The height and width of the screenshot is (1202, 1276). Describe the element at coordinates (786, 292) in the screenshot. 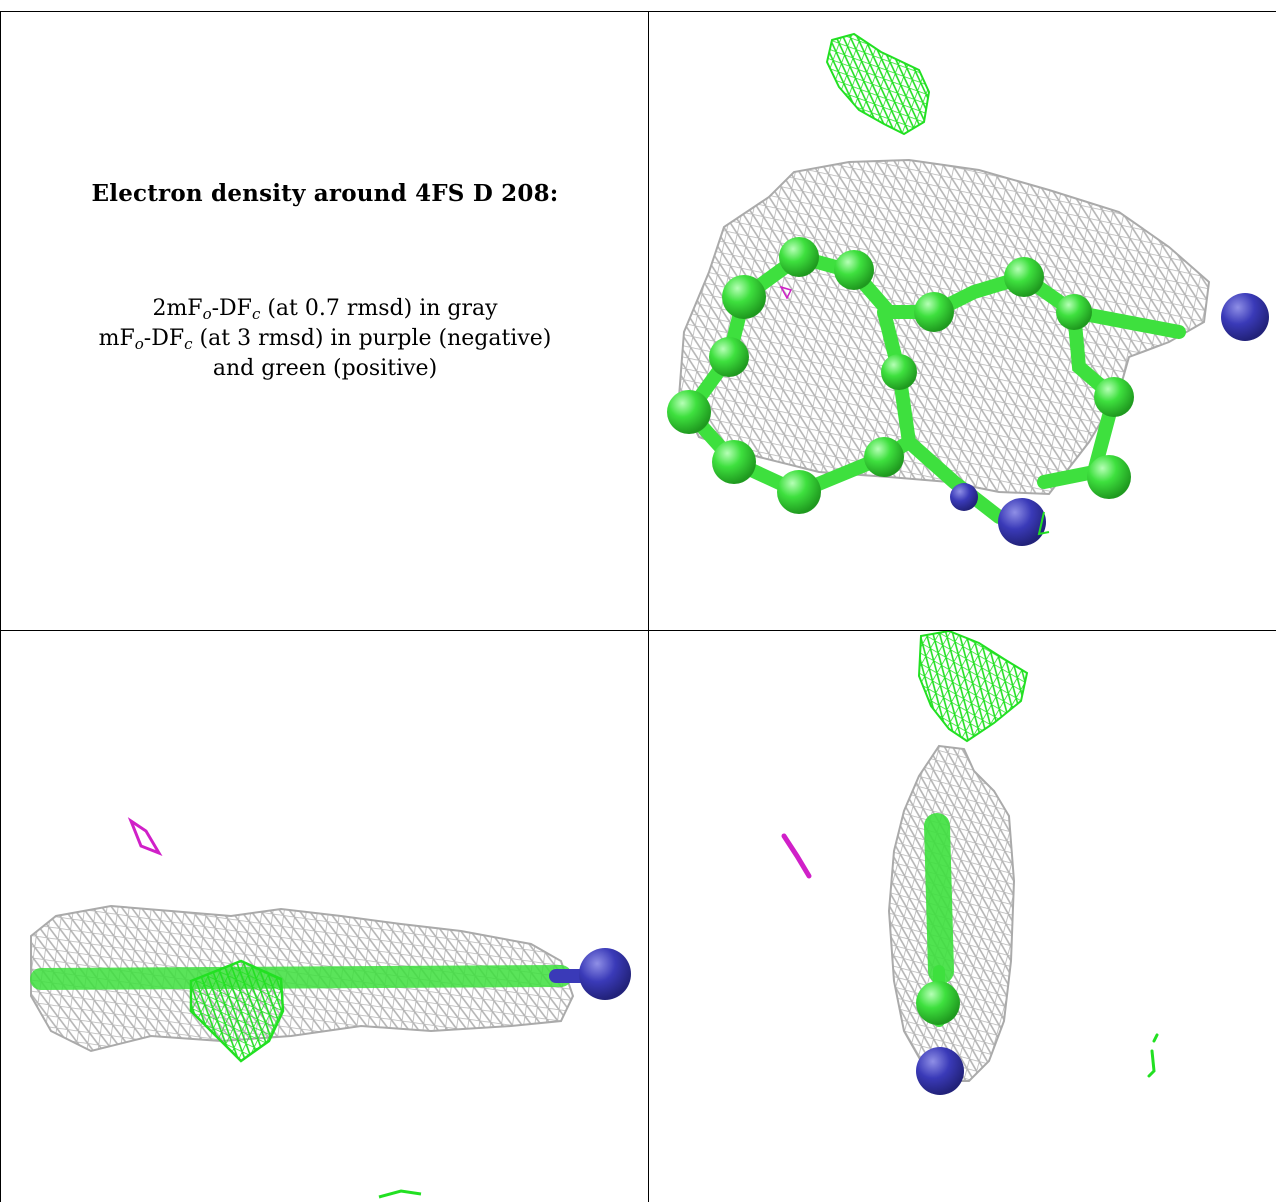

I see `purple-density-small` at that location.